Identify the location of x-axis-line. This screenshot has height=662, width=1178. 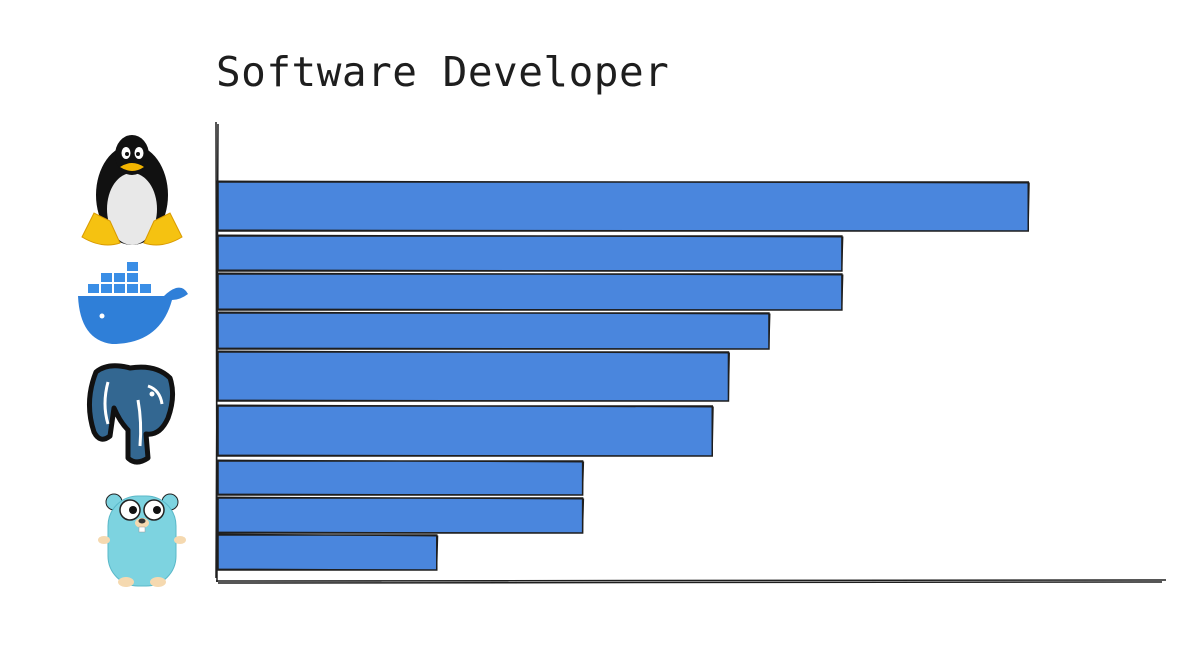
(691, 581).